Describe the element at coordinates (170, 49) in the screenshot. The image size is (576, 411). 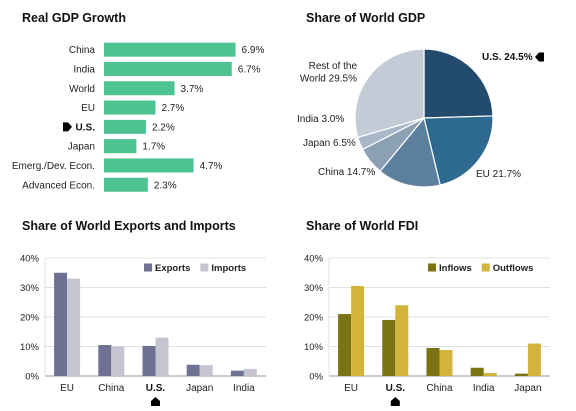
I see `growth-bar-china` at that location.